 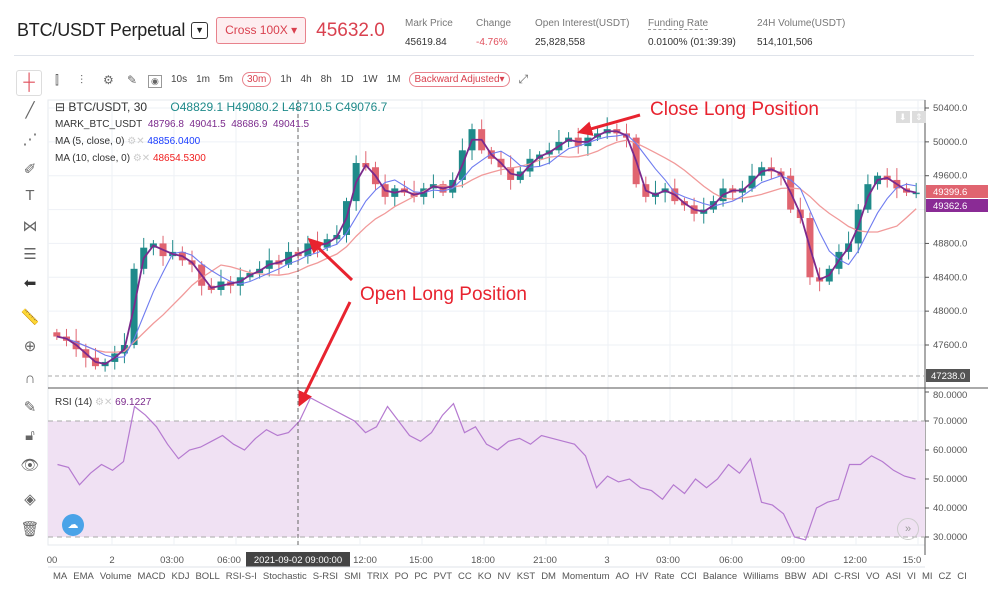 What do you see at coordinates (60, 576) in the screenshot?
I see `indicator-ma: MA` at bounding box center [60, 576].